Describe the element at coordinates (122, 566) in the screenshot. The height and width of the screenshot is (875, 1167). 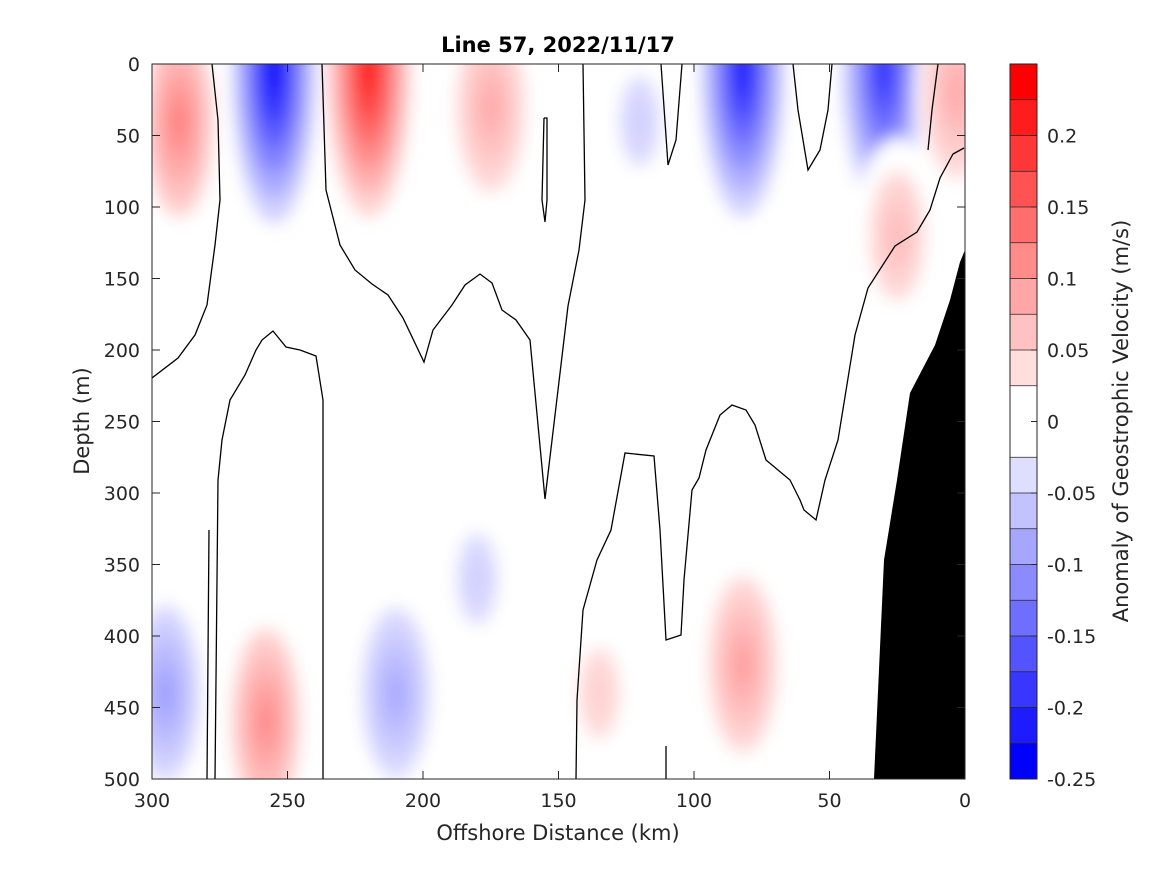
I see `y-tick-label: 350` at that location.